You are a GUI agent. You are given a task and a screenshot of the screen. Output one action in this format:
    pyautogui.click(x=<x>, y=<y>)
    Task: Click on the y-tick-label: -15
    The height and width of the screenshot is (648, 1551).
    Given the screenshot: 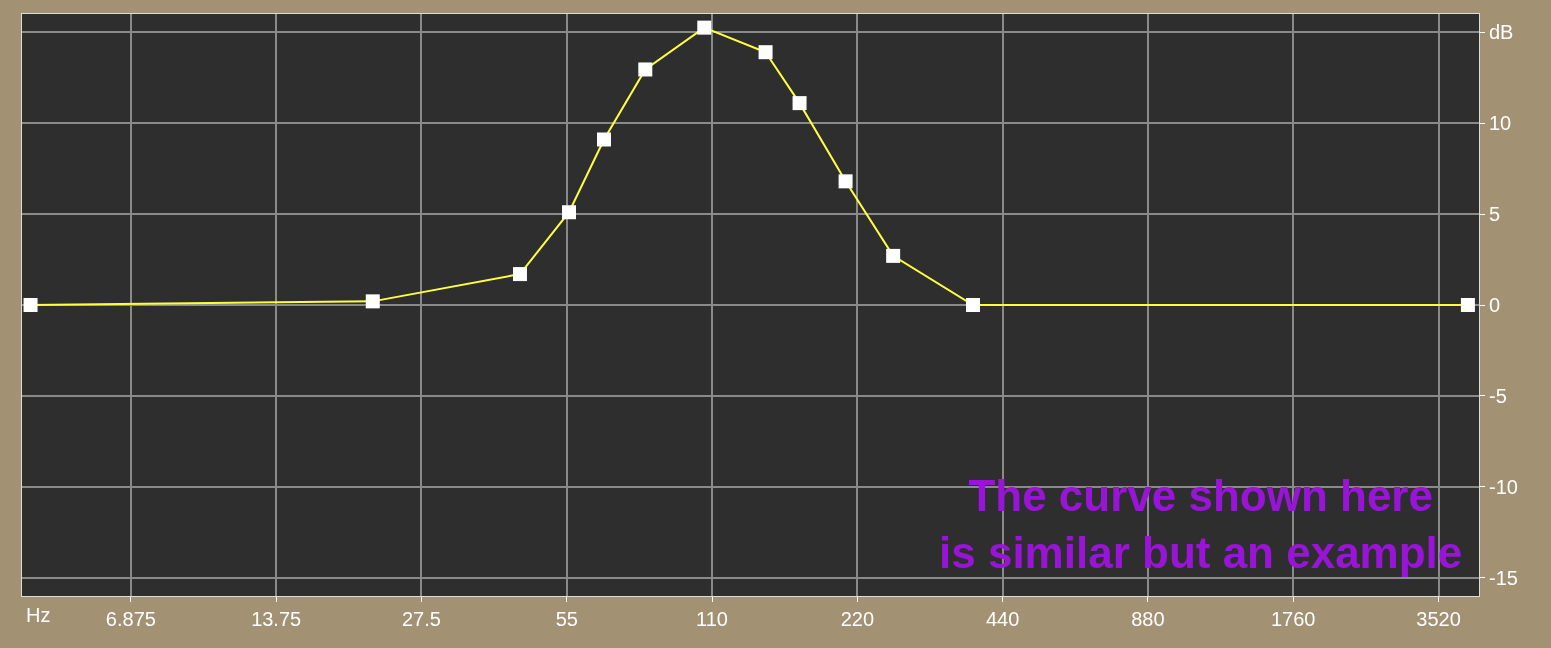 What is the action you would take?
    pyautogui.click(x=1503, y=577)
    